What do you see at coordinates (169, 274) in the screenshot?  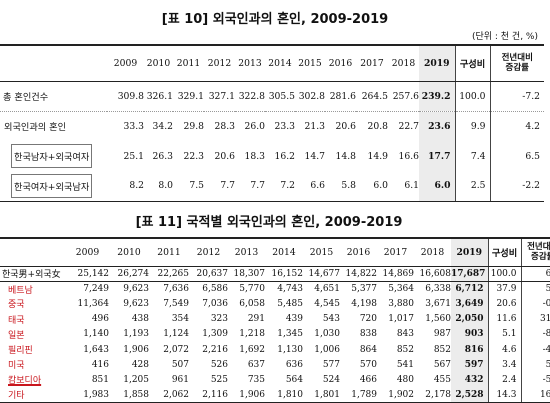 I see `cell: 22,265` at bounding box center [169, 274].